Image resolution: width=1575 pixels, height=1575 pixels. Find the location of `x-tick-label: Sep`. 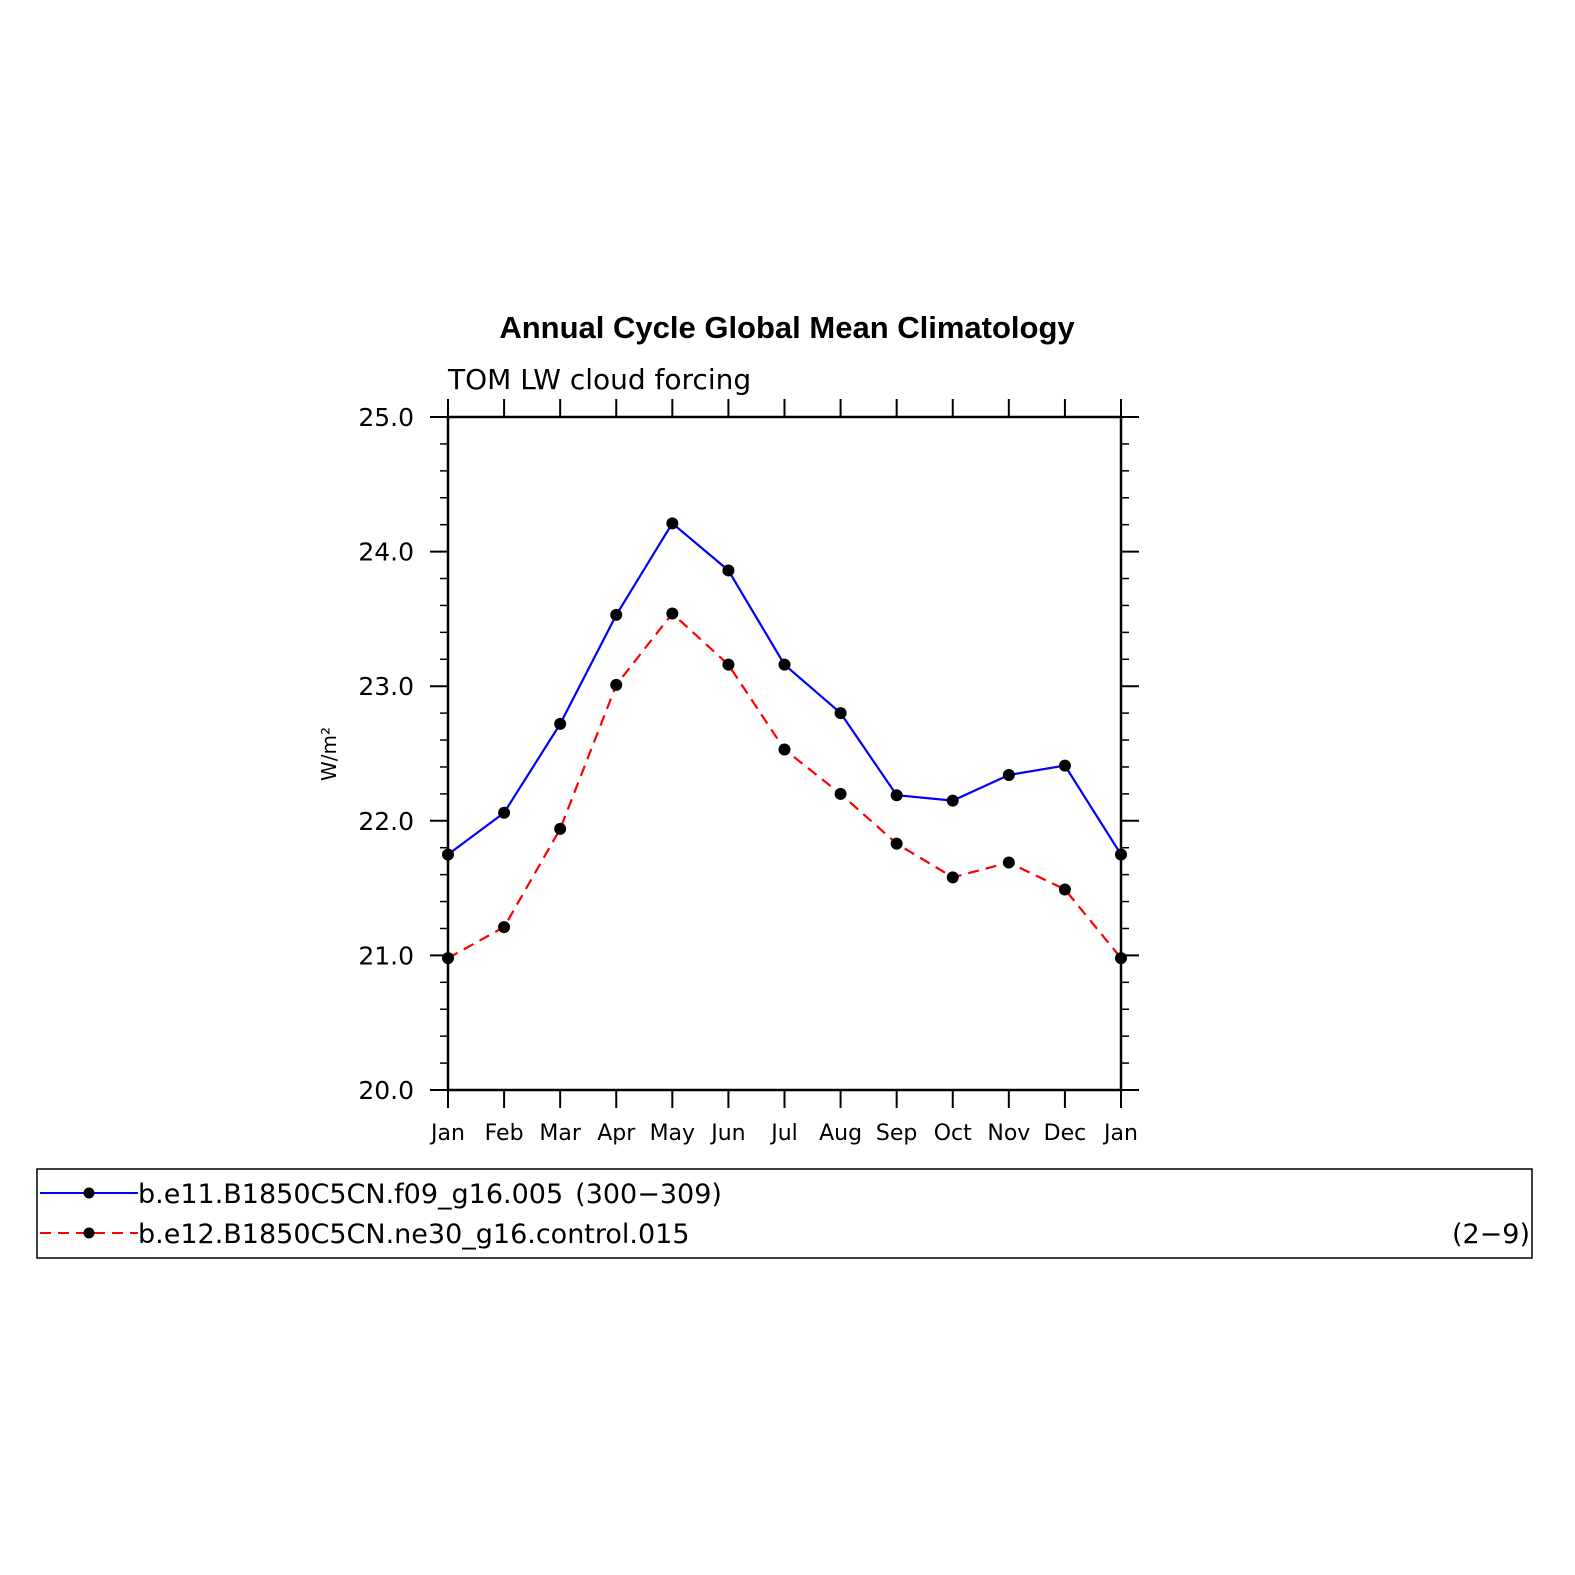

x-tick-label: Sep is located at coordinates (896, 1133).